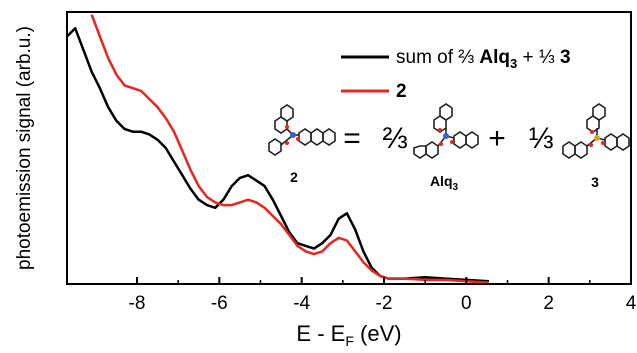 The width and height of the screenshot is (637, 353). What do you see at coordinates (456, 74) in the screenshot?
I see `legend: sum of ⅔ Alq3 + ⅓ 3 2` at bounding box center [456, 74].